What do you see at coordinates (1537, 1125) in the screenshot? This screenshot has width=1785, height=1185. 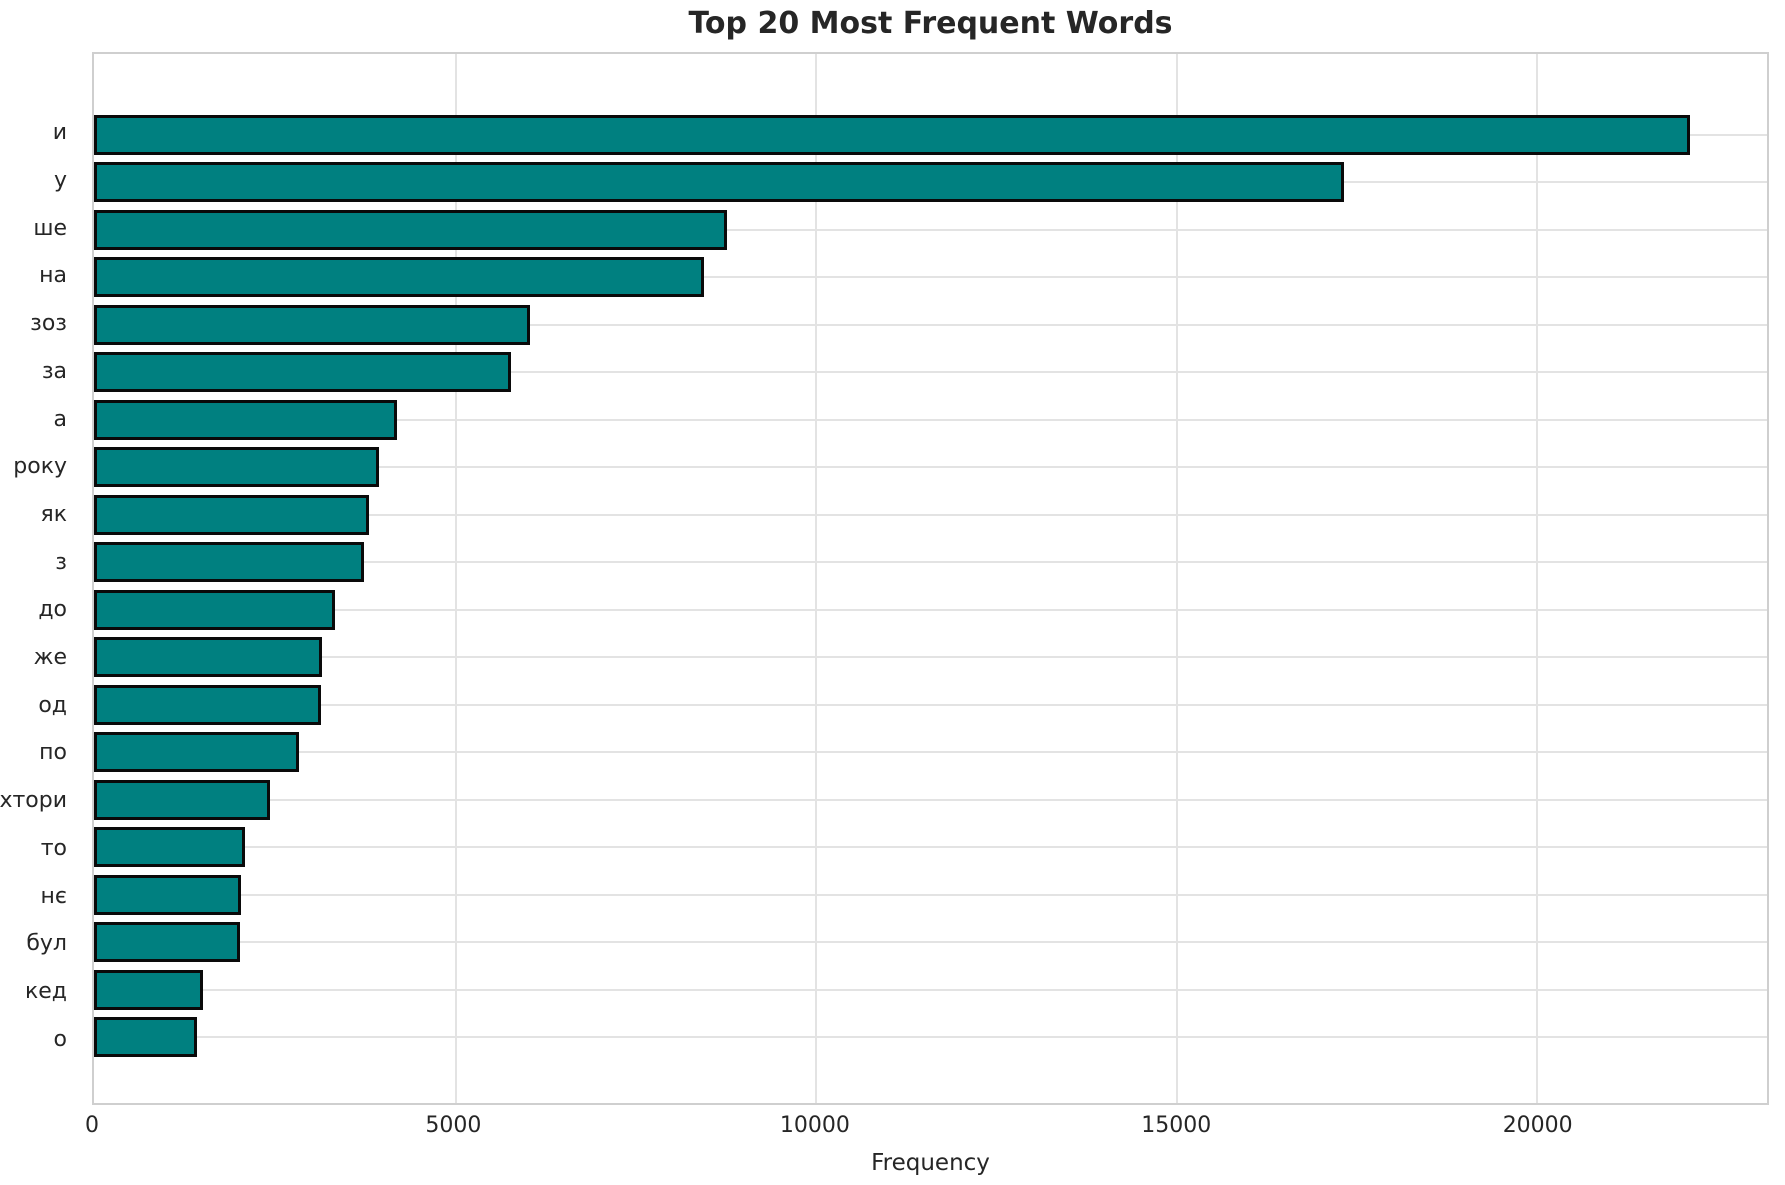 I see `x-tick-label: 20000` at bounding box center [1537, 1125].